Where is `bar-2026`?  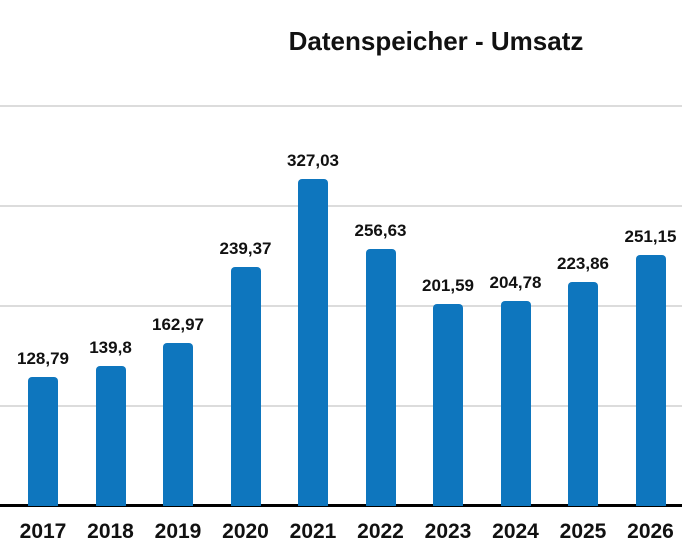
bar-2026 is located at coordinates (650, 380).